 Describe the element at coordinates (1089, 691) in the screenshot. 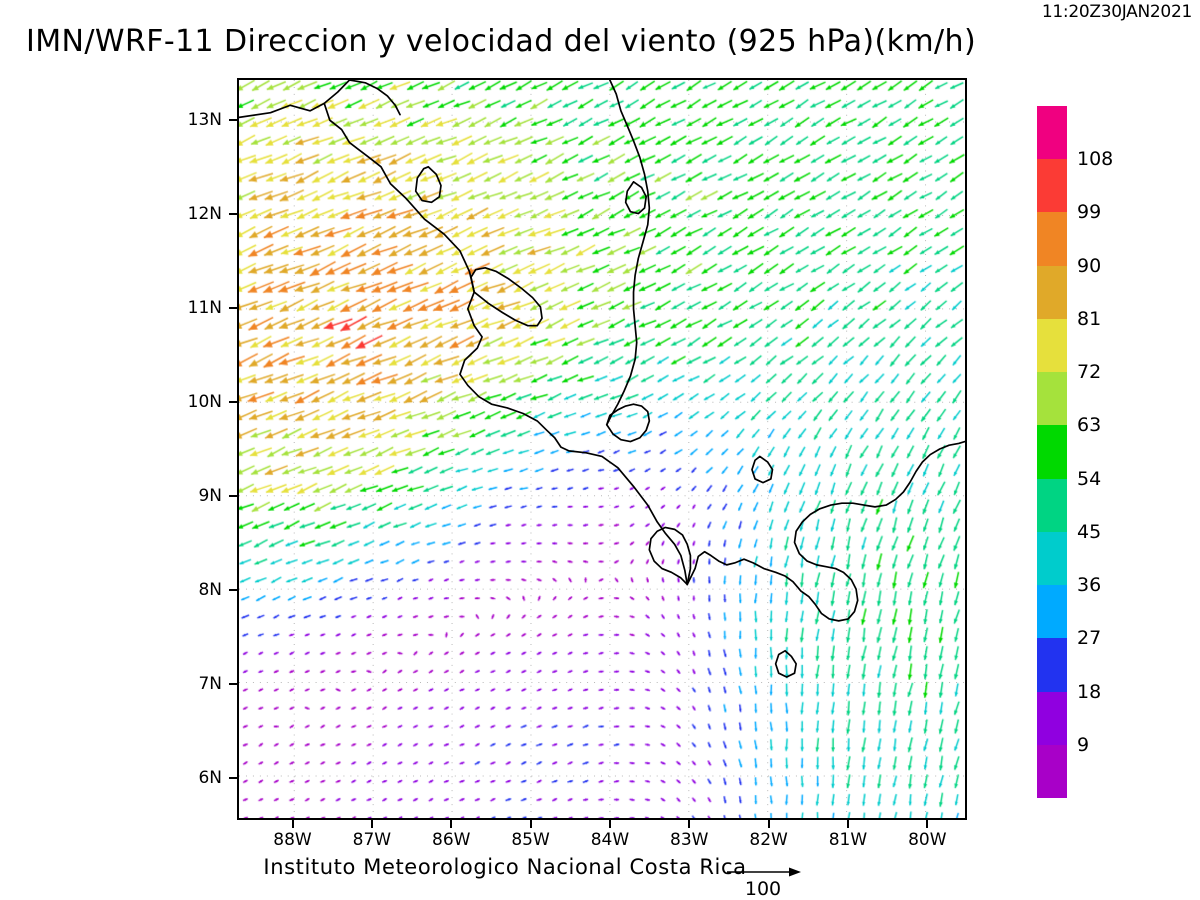

I see `colorbar-tick-label: 18` at that location.